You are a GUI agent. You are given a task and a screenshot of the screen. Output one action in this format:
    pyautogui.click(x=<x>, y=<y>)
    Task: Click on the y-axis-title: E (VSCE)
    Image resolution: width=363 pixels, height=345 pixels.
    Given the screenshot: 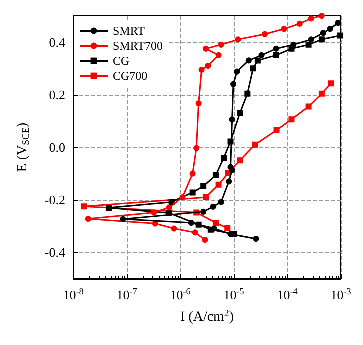 What is the action you would take?
    pyautogui.click(x=24, y=147)
    